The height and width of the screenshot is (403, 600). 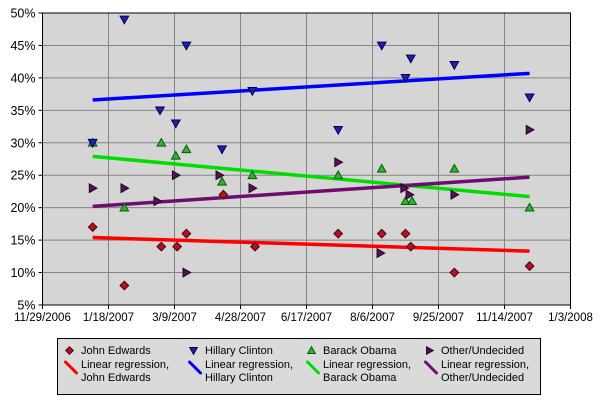 What do you see at coordinates (239, 350) in the screenshot?
I see `legend-label: Hillary Clinton` at bounding box center [239, 350].